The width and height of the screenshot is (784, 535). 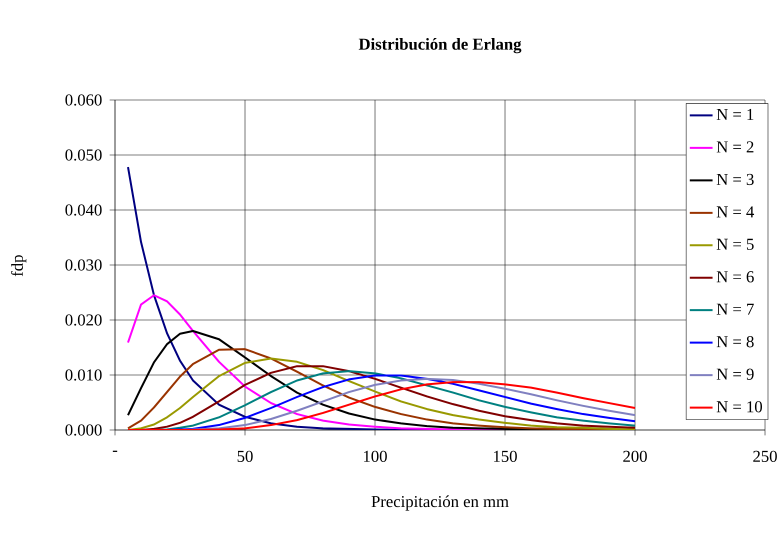 What do you see at coordinates (83, 320) in the screenshot?
I see `y-tick-label: 0.020` at bounding box center [83, 320].